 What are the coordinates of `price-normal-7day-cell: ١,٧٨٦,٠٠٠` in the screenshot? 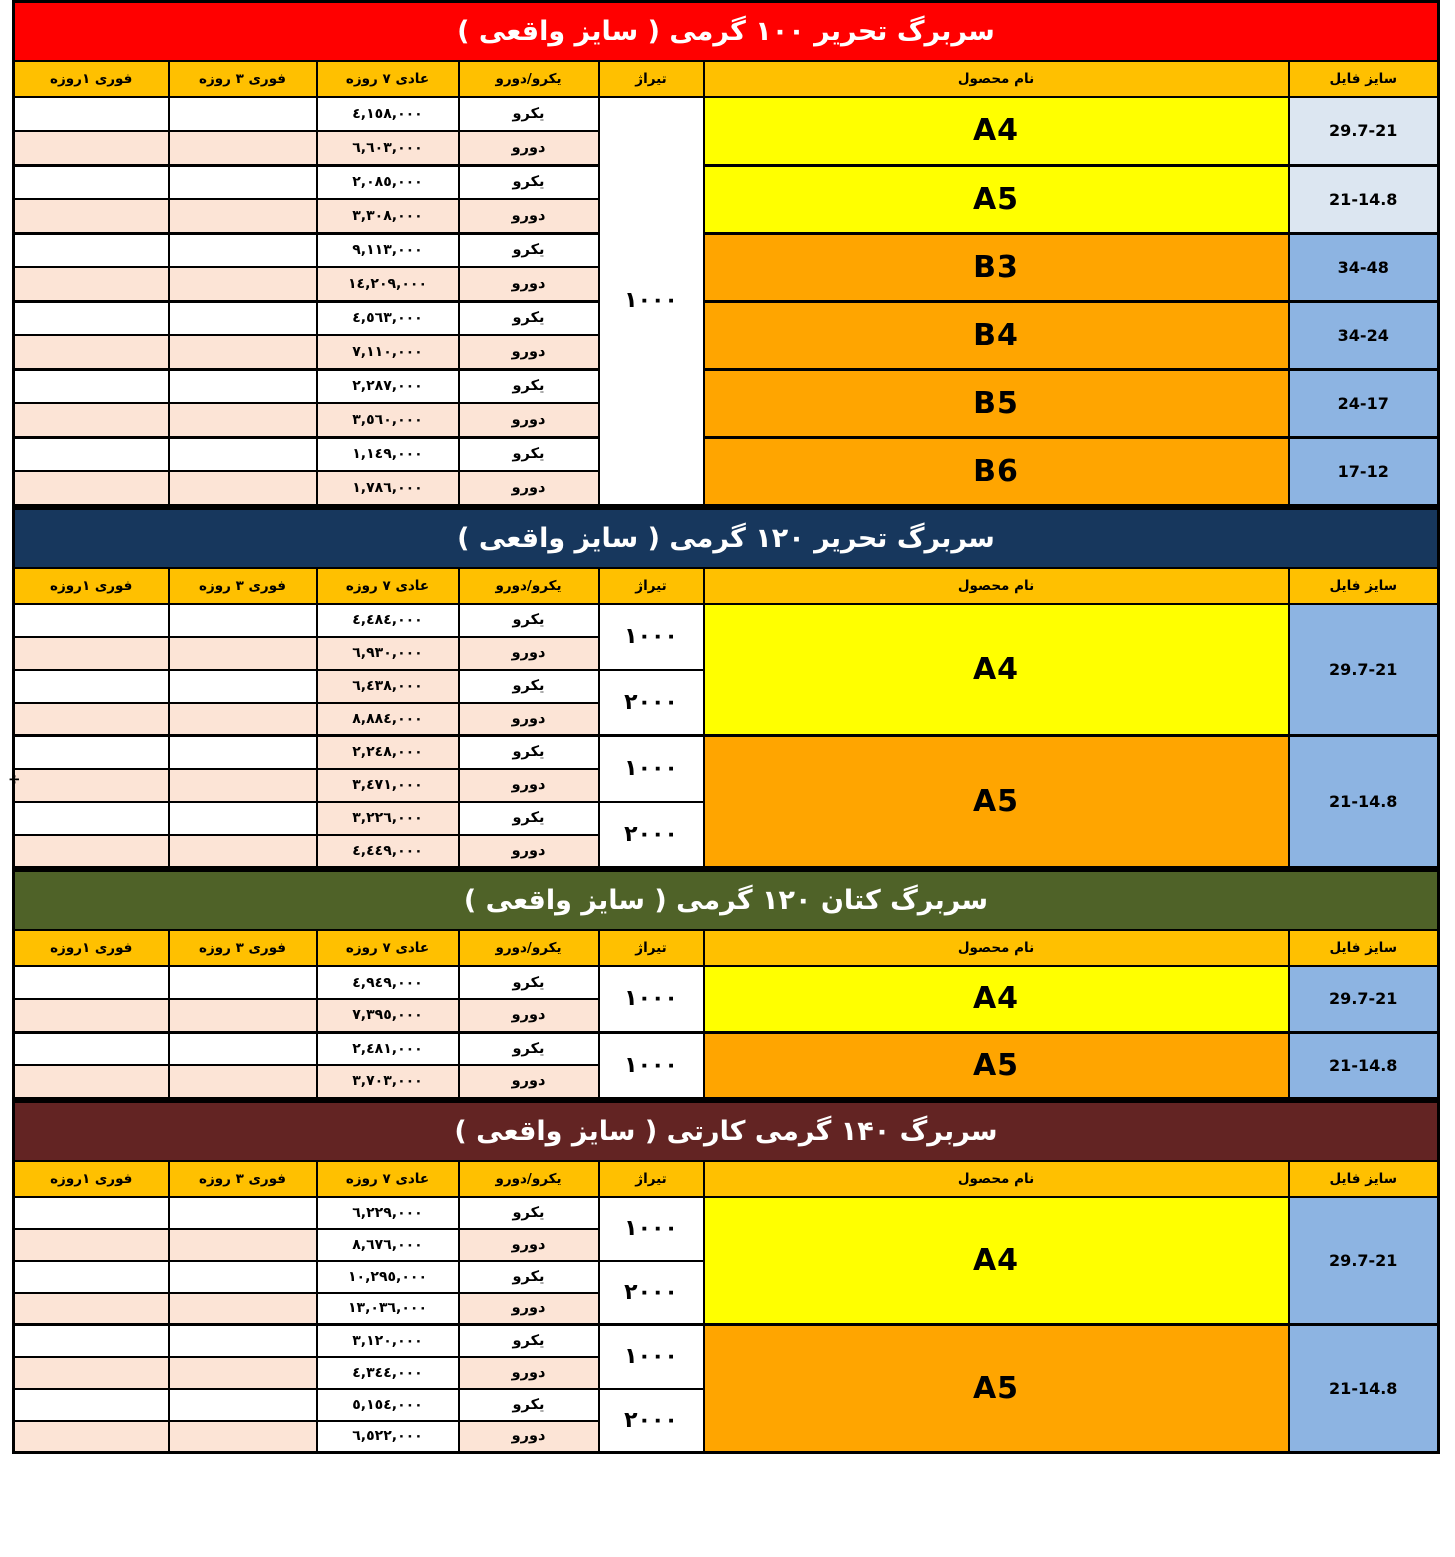 It's located at (387, 488).